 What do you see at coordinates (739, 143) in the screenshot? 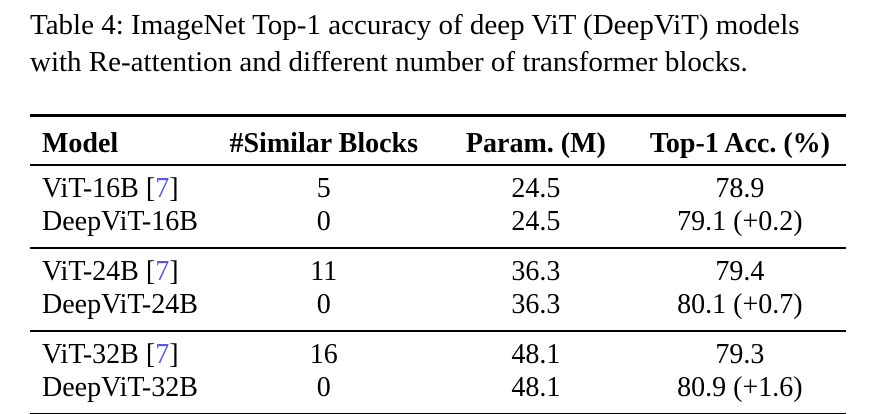
I see `header-top1-acc: Top-1 Acc. (%)` at bounding box center [739, 143].